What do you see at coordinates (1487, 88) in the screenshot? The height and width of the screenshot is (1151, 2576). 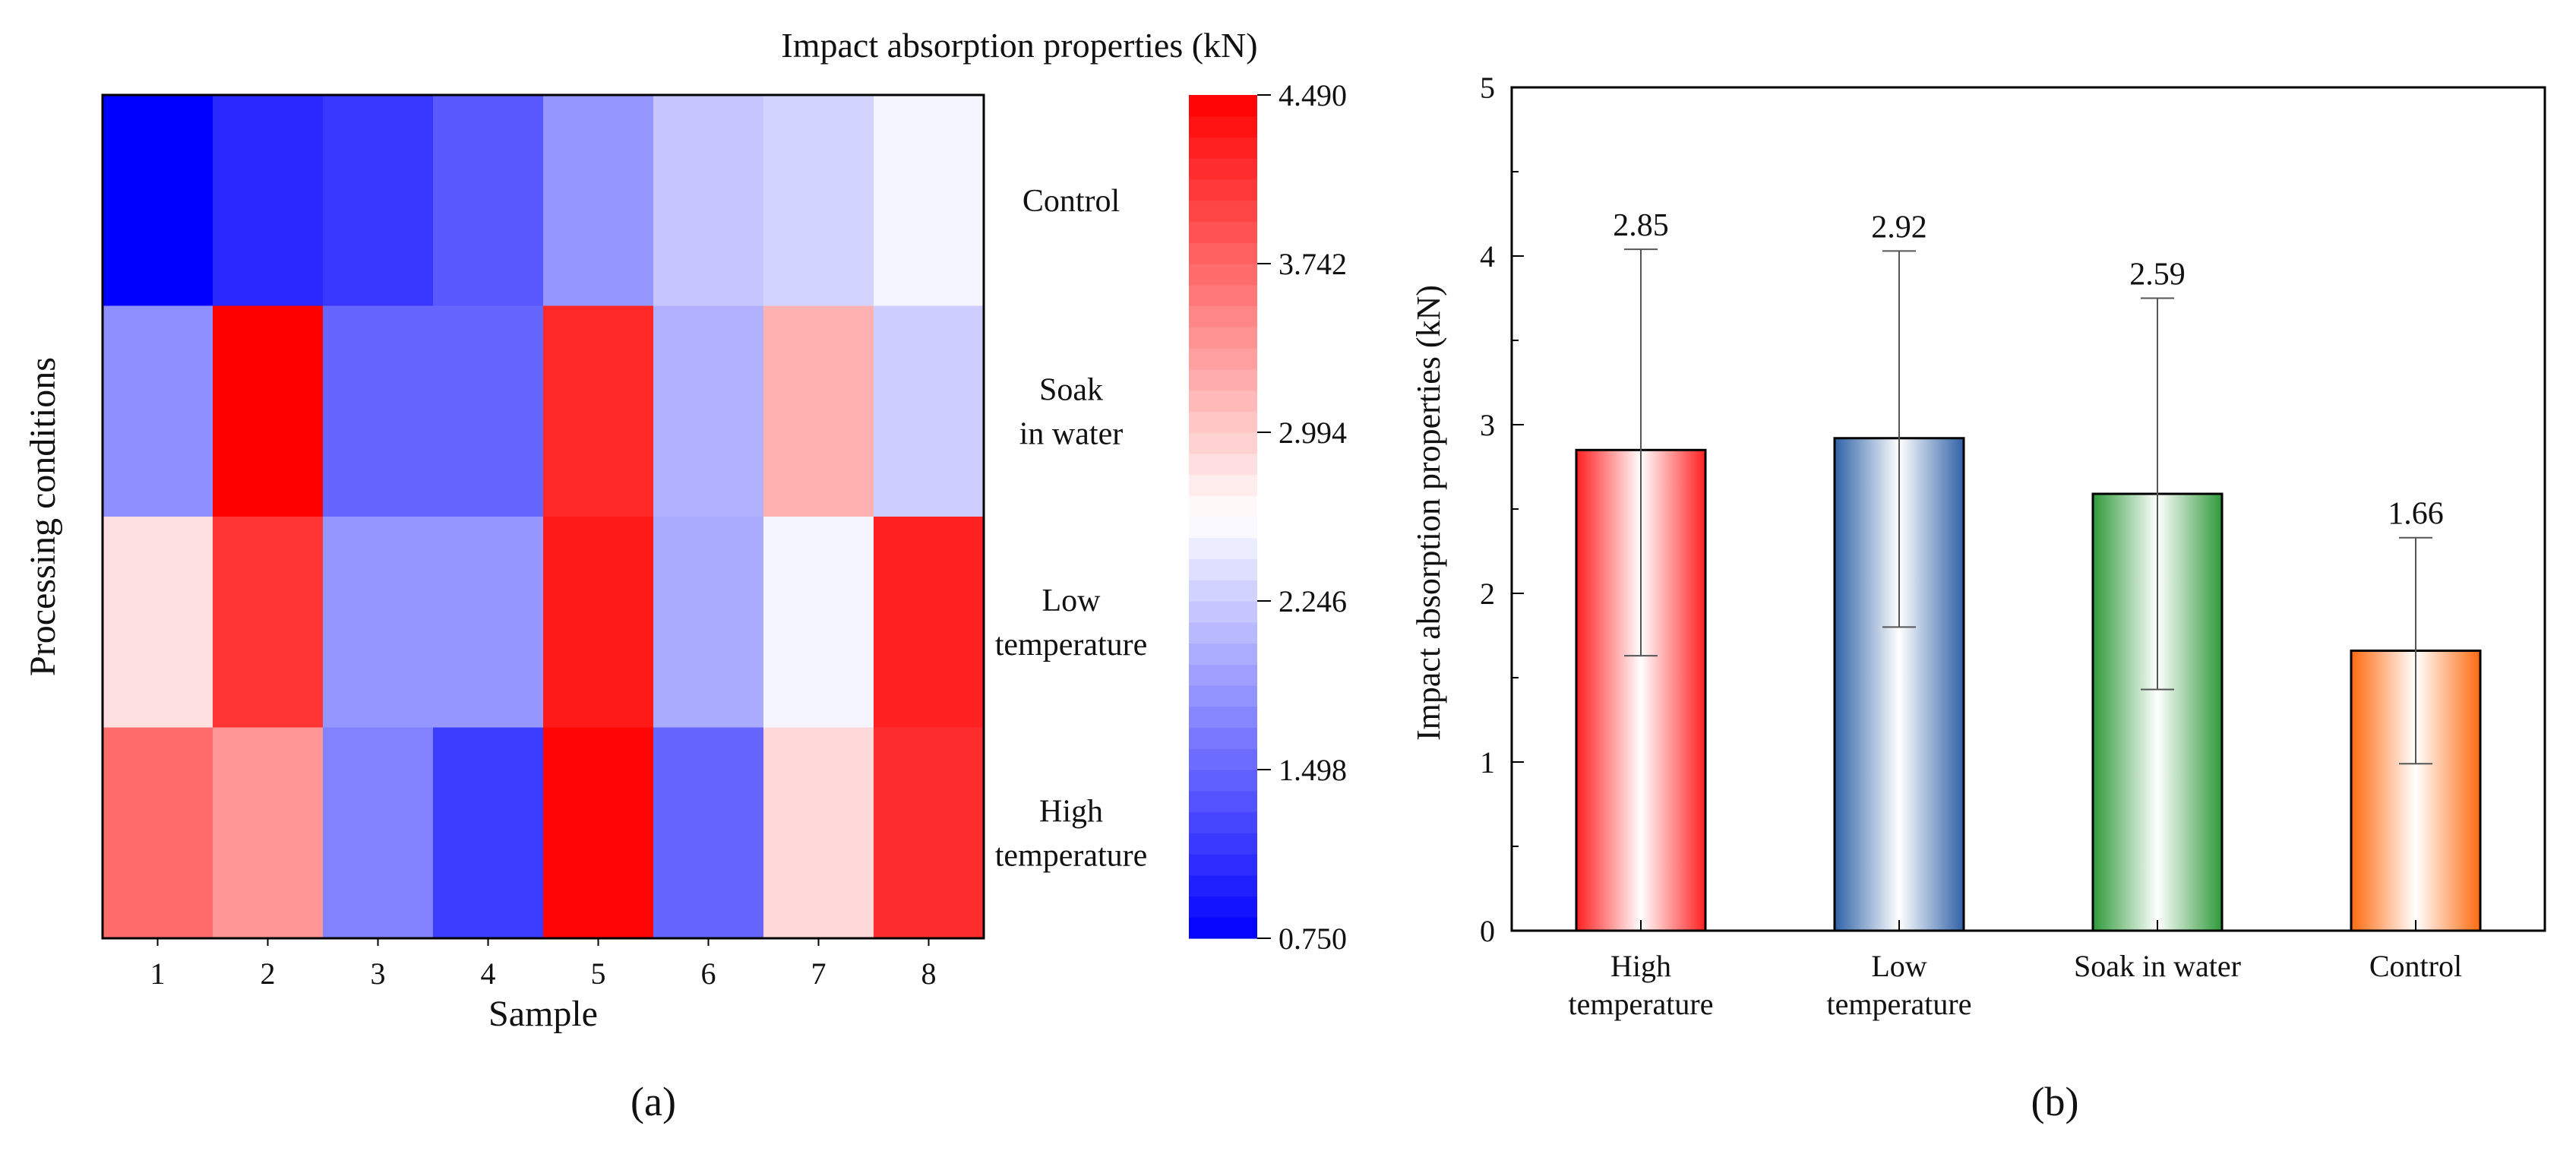 I see `y-tick-label: 5` at bounding box center [1487, 88].